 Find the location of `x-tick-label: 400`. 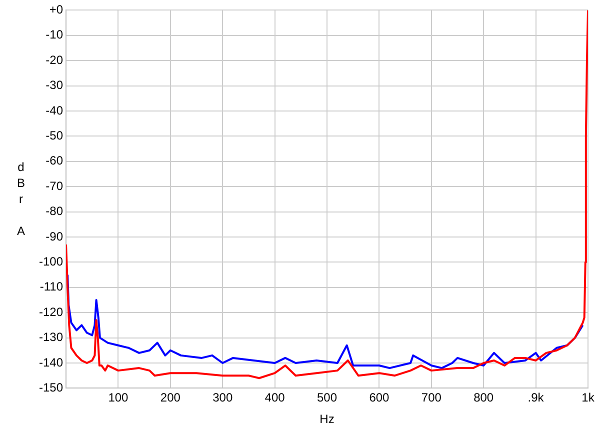

x-tick-label: 400 is located at coordinates (275, 397).